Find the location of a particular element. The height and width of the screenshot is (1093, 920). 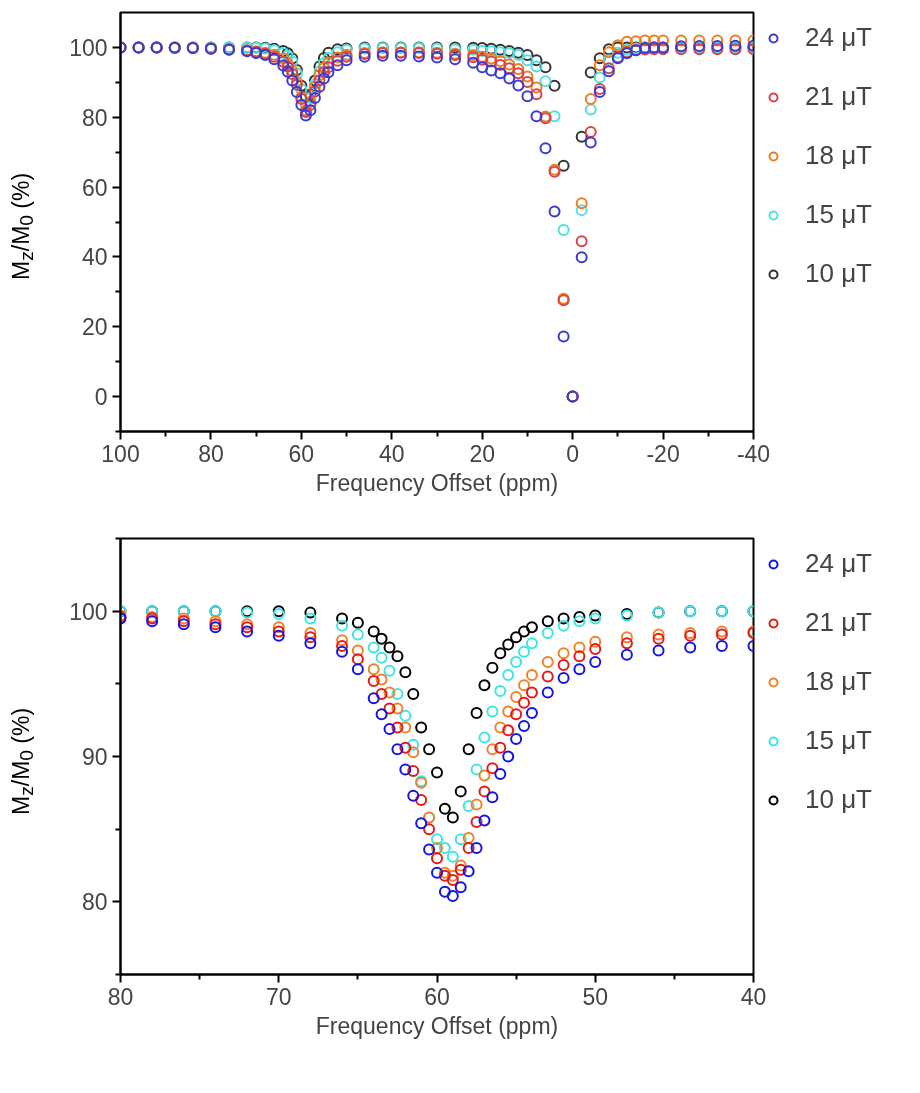

y-tick-label: 90 is located at coordinates (94, 757).